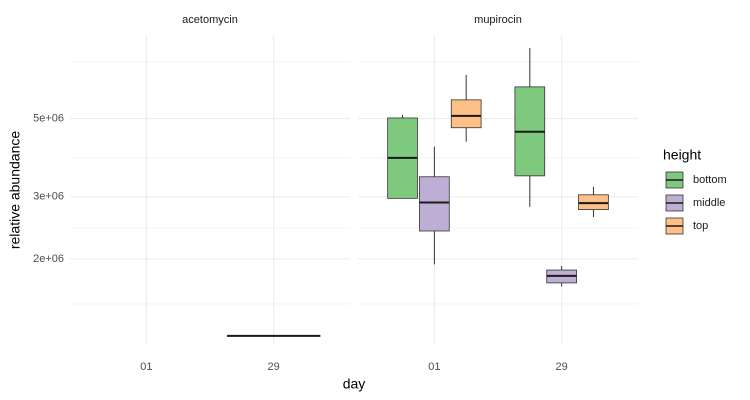 The width and height of the screenshot is (750, 400). Describe the element at coordinates (48, 197) in the screenshot. I see `y-tick-label: 3e+06` at that location.